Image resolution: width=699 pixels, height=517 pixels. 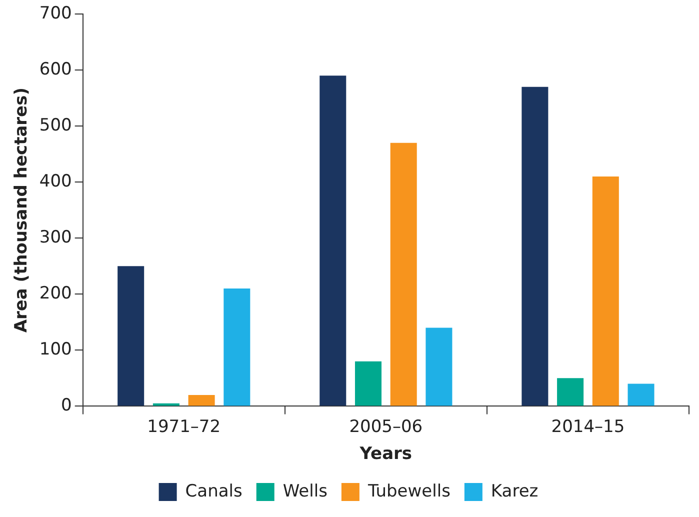 I want to click on legend-label: Tubewells, so click(x=408, y=491).